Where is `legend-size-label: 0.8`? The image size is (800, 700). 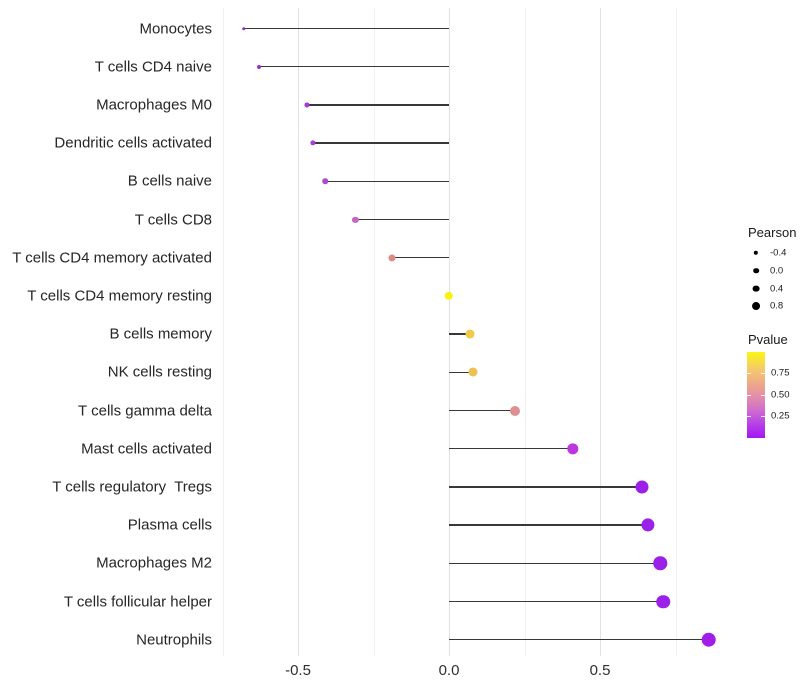
legend-size-label: 0.8 is located at coordinates (777, 306).